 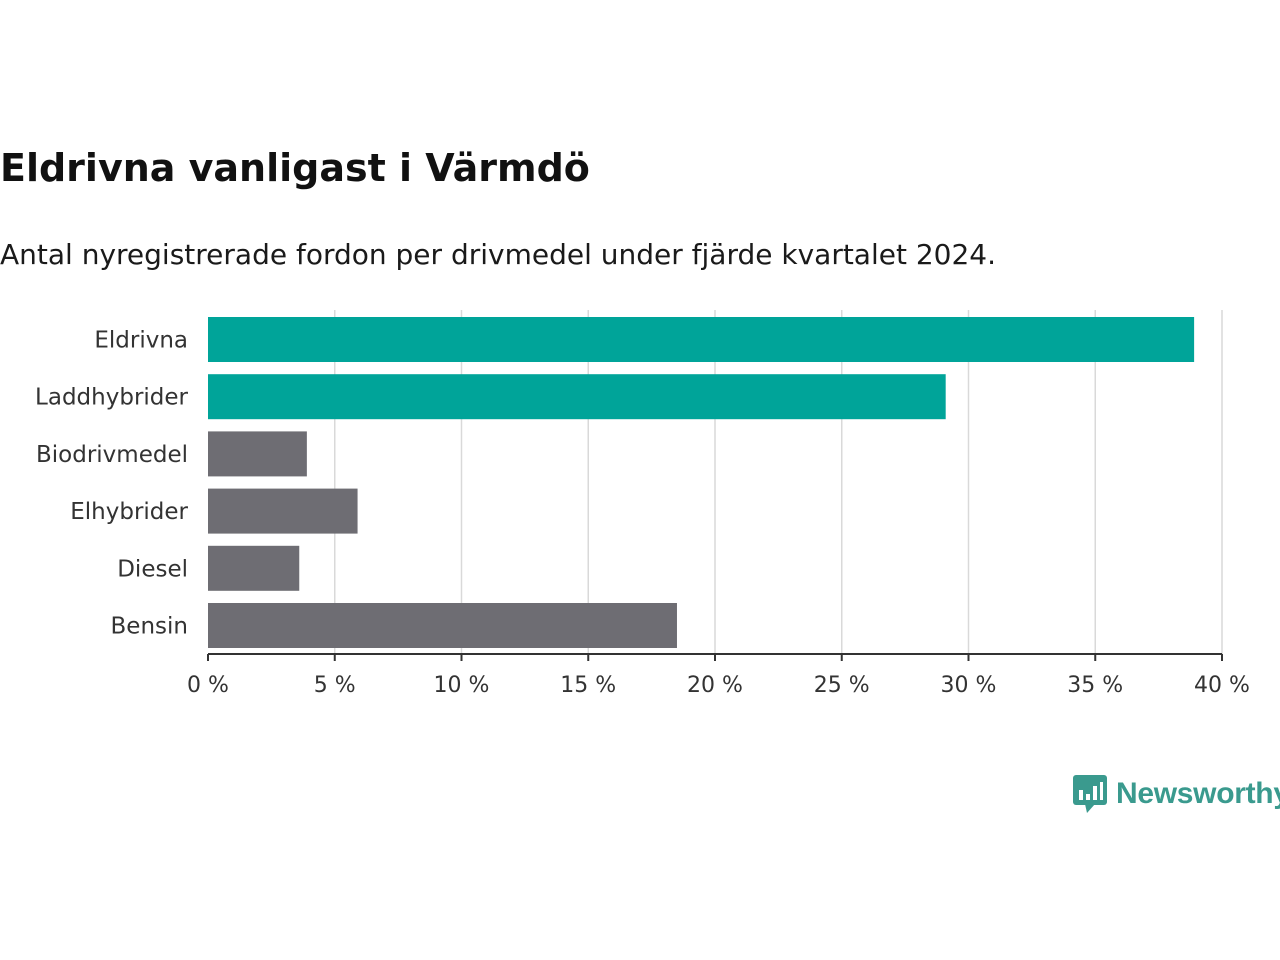 I want to click on category-label: Eldrivna, so click(x=141, y=341).